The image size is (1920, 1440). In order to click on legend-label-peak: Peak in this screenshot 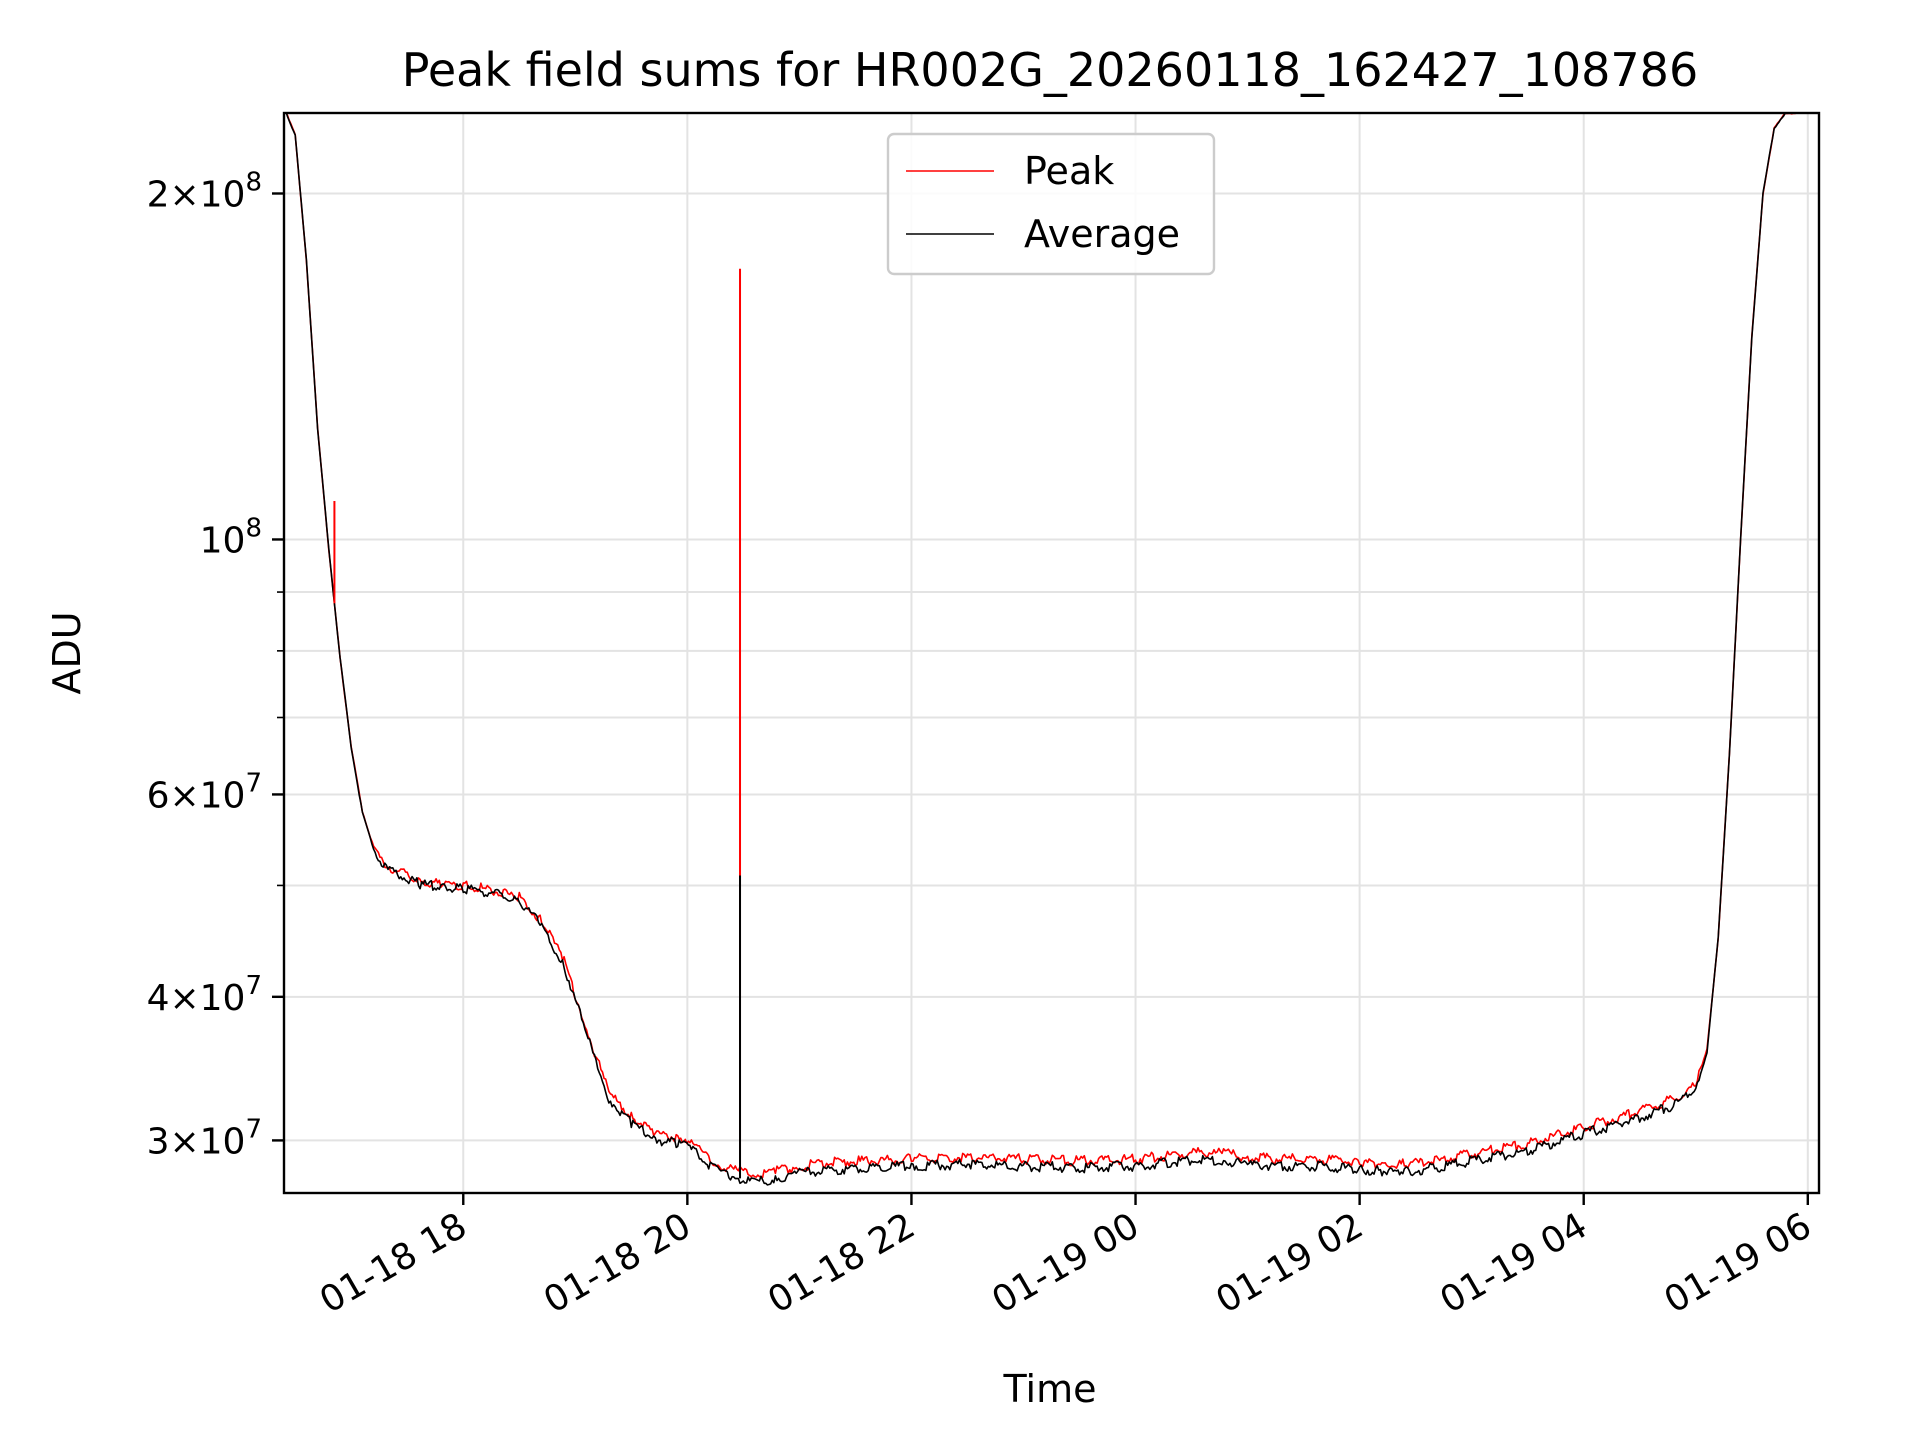, I will do `click(1069, 171)`.